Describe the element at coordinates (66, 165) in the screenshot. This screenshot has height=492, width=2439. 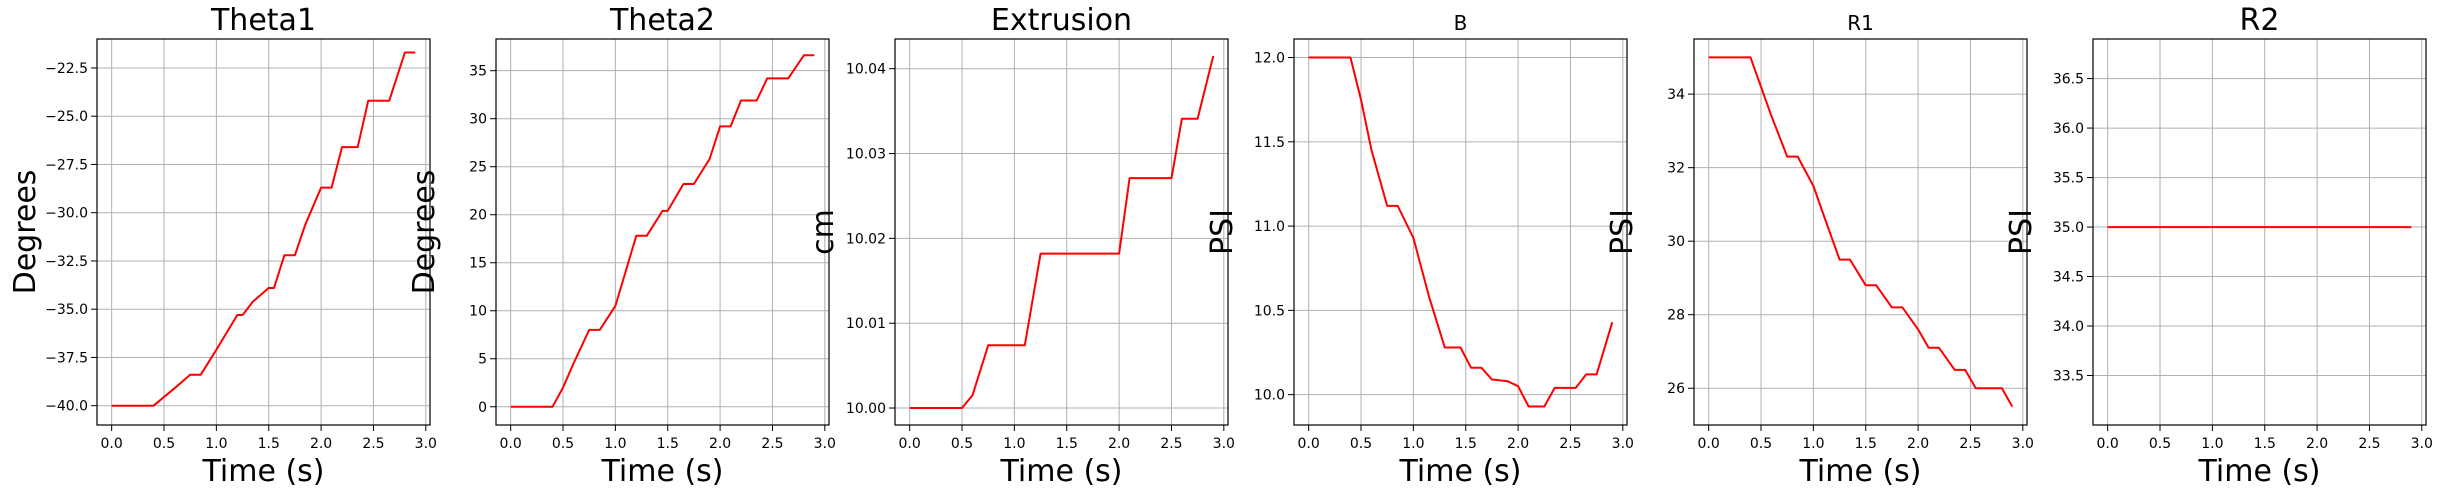
I see `y-tick-label: −27.5` at that location.